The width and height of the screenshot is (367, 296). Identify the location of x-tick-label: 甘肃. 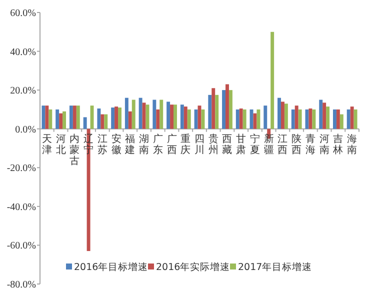
(241, 144).